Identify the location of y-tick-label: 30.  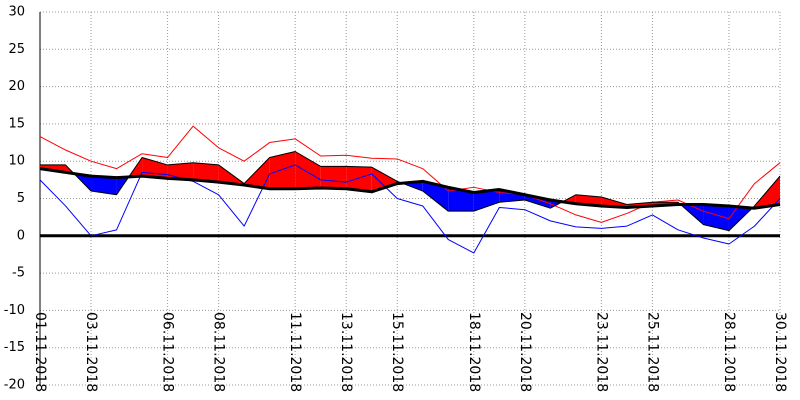
(16, 12).